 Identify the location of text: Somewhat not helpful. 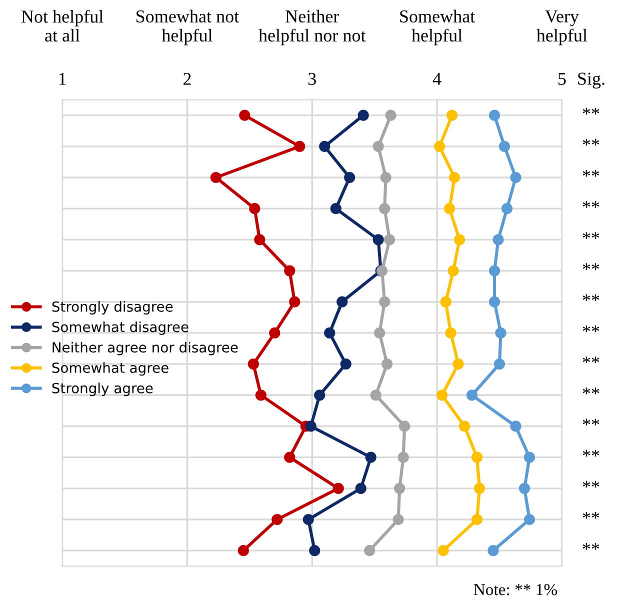
(188, 28).